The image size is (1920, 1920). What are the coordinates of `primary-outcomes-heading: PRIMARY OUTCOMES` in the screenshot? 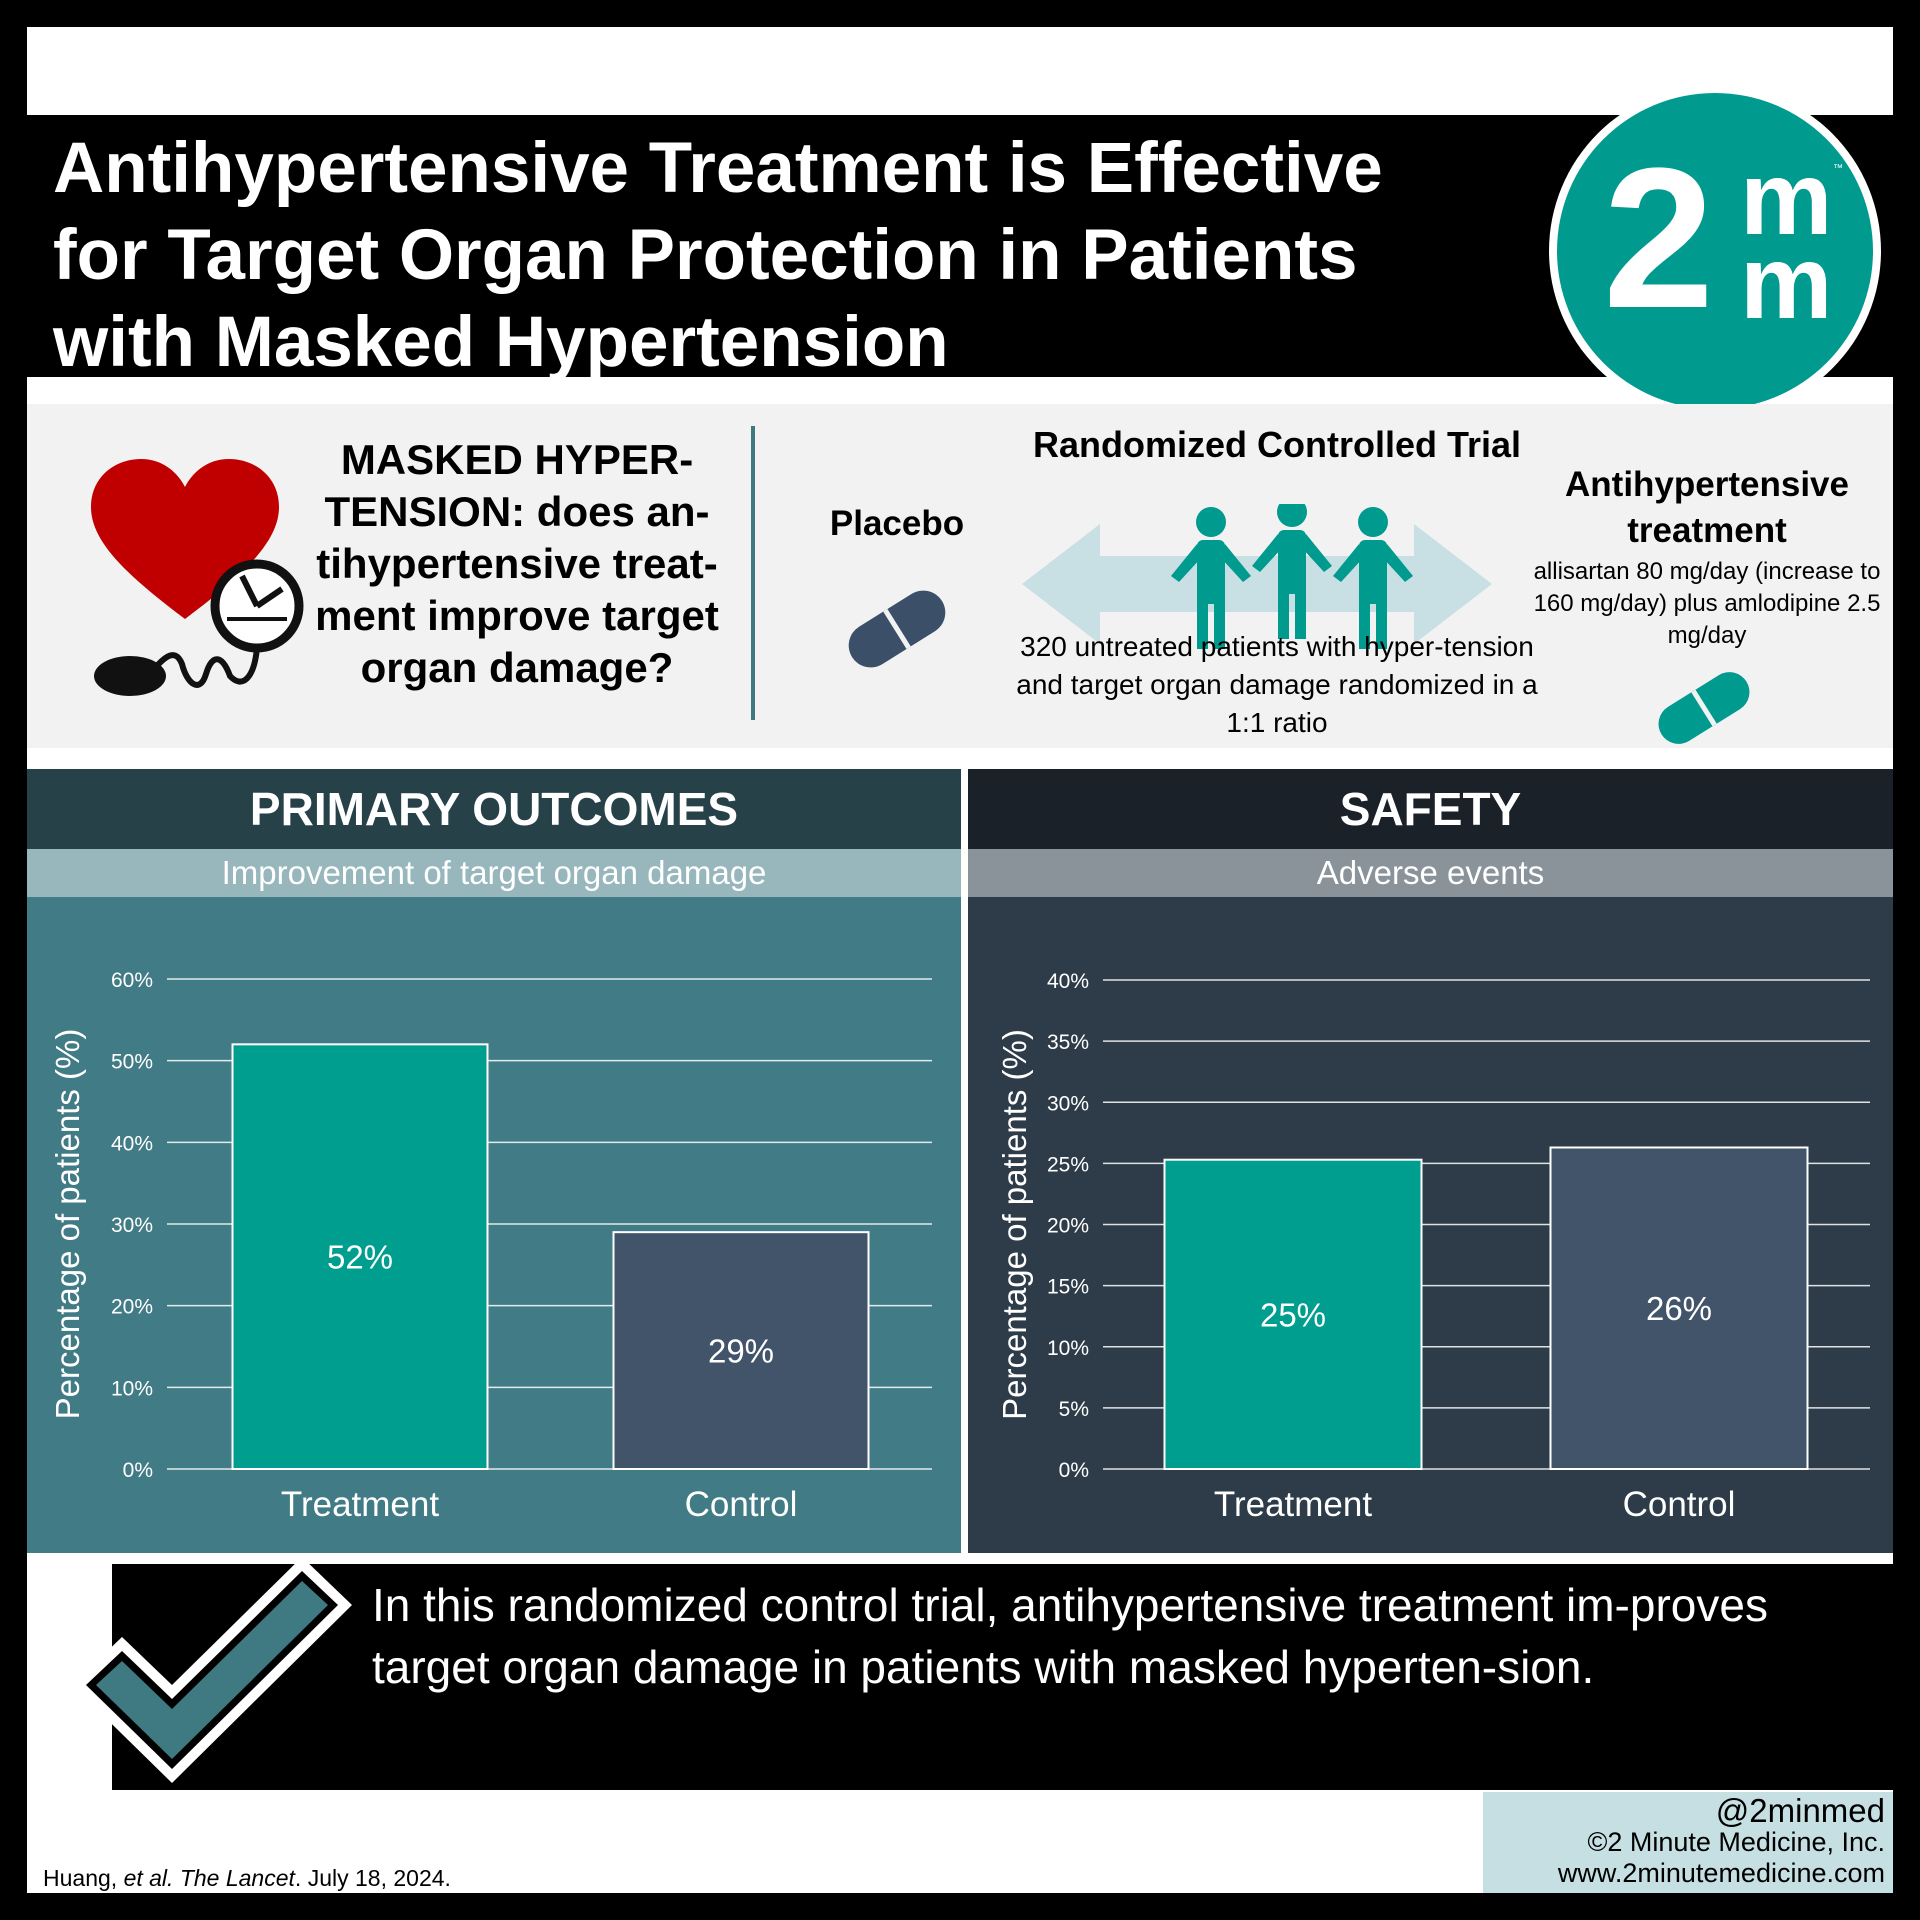 It's located at (494, 809).